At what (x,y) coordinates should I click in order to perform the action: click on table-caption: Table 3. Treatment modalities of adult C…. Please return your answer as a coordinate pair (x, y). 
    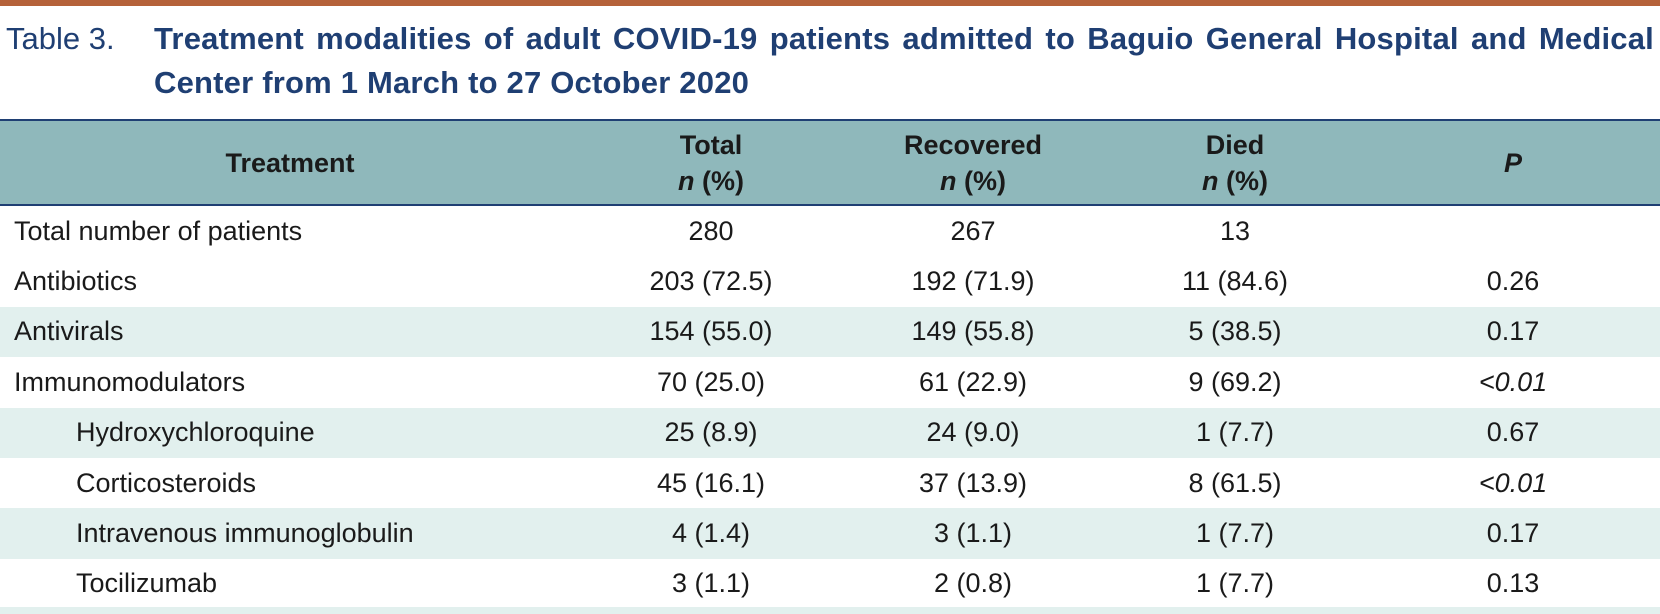
    Looking at the image, I should click on (830, 61).